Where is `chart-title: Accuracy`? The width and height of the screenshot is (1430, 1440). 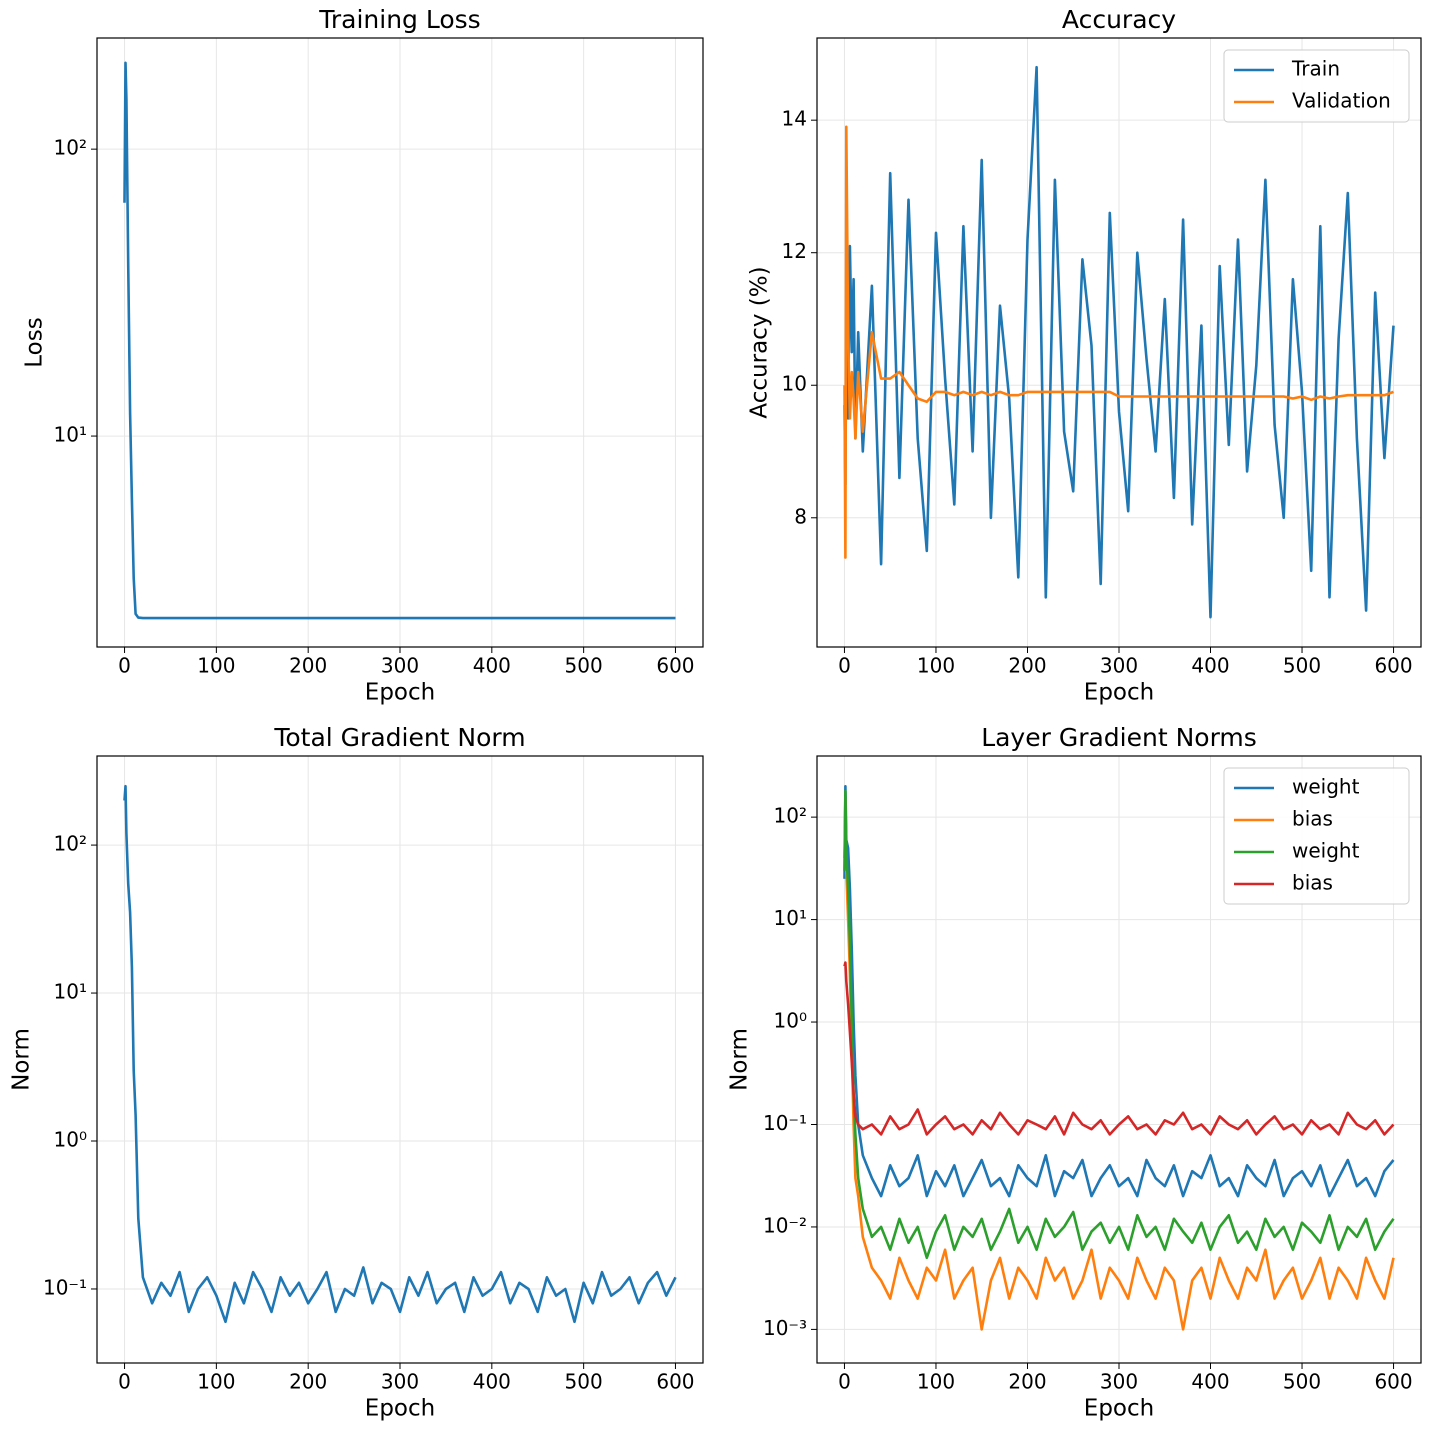
chart-title: Accuracy is located at coordinates (1119, 19).